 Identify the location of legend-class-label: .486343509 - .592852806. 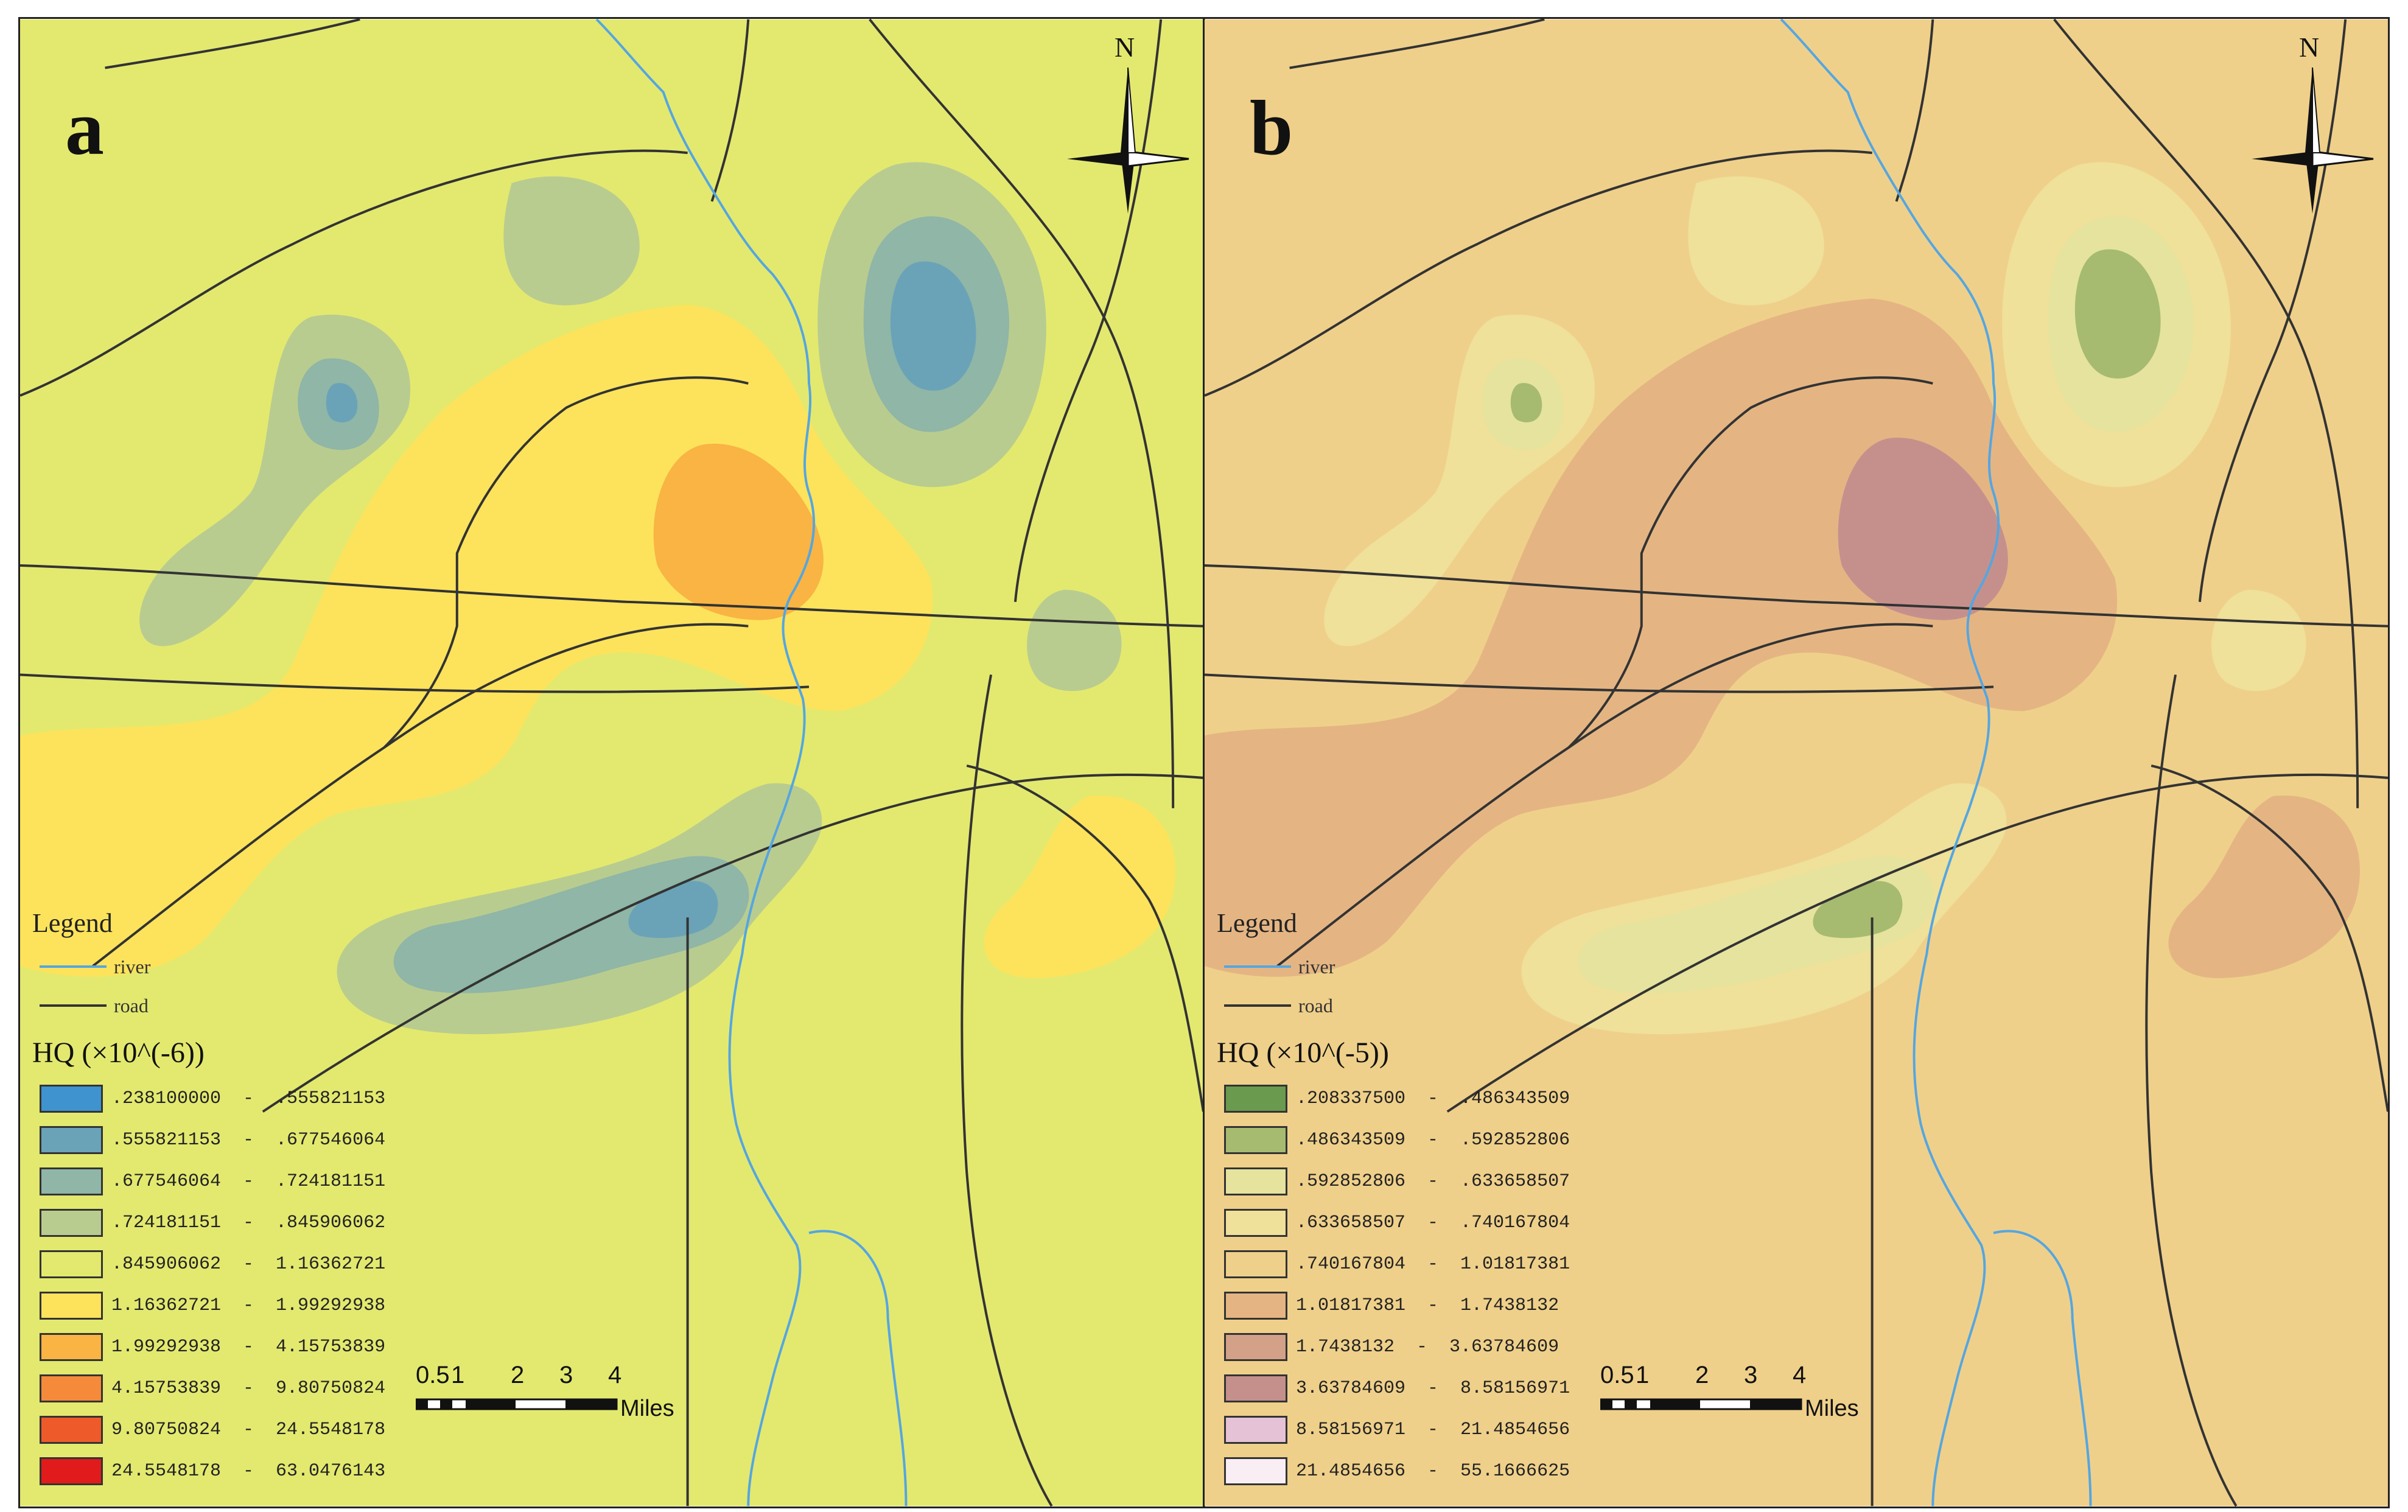
(1433, 1140).